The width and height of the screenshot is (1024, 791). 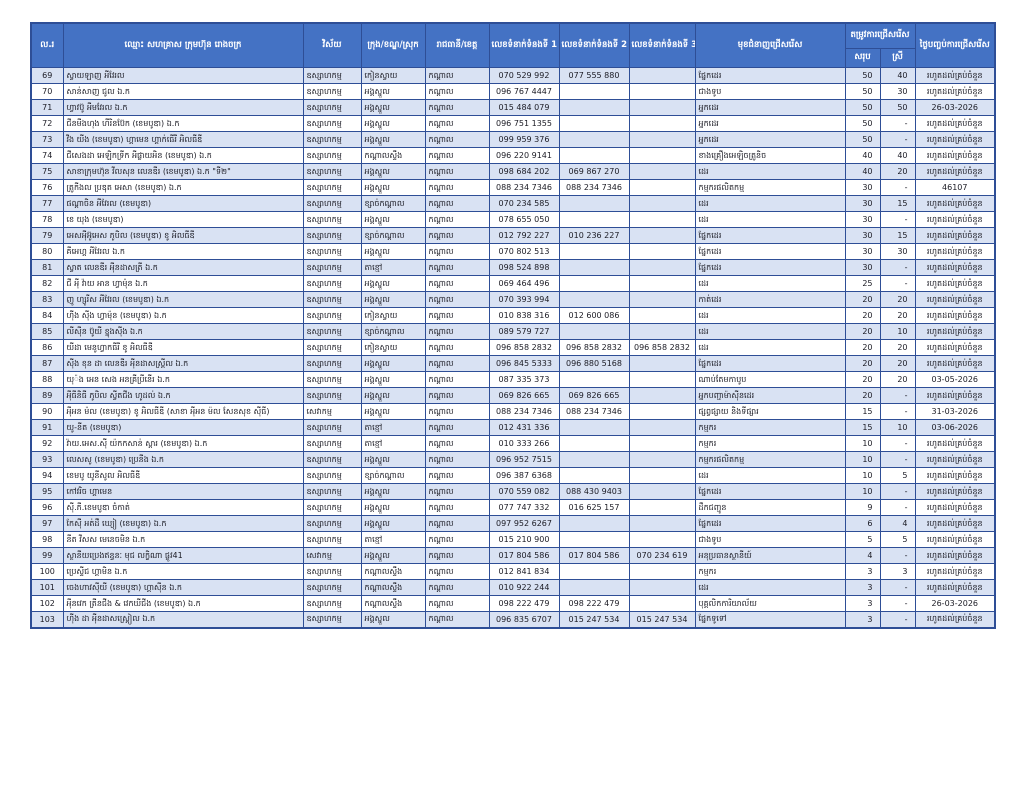 I want to click on cell-phone1: 015 484 079, so click(x=524, y=107).